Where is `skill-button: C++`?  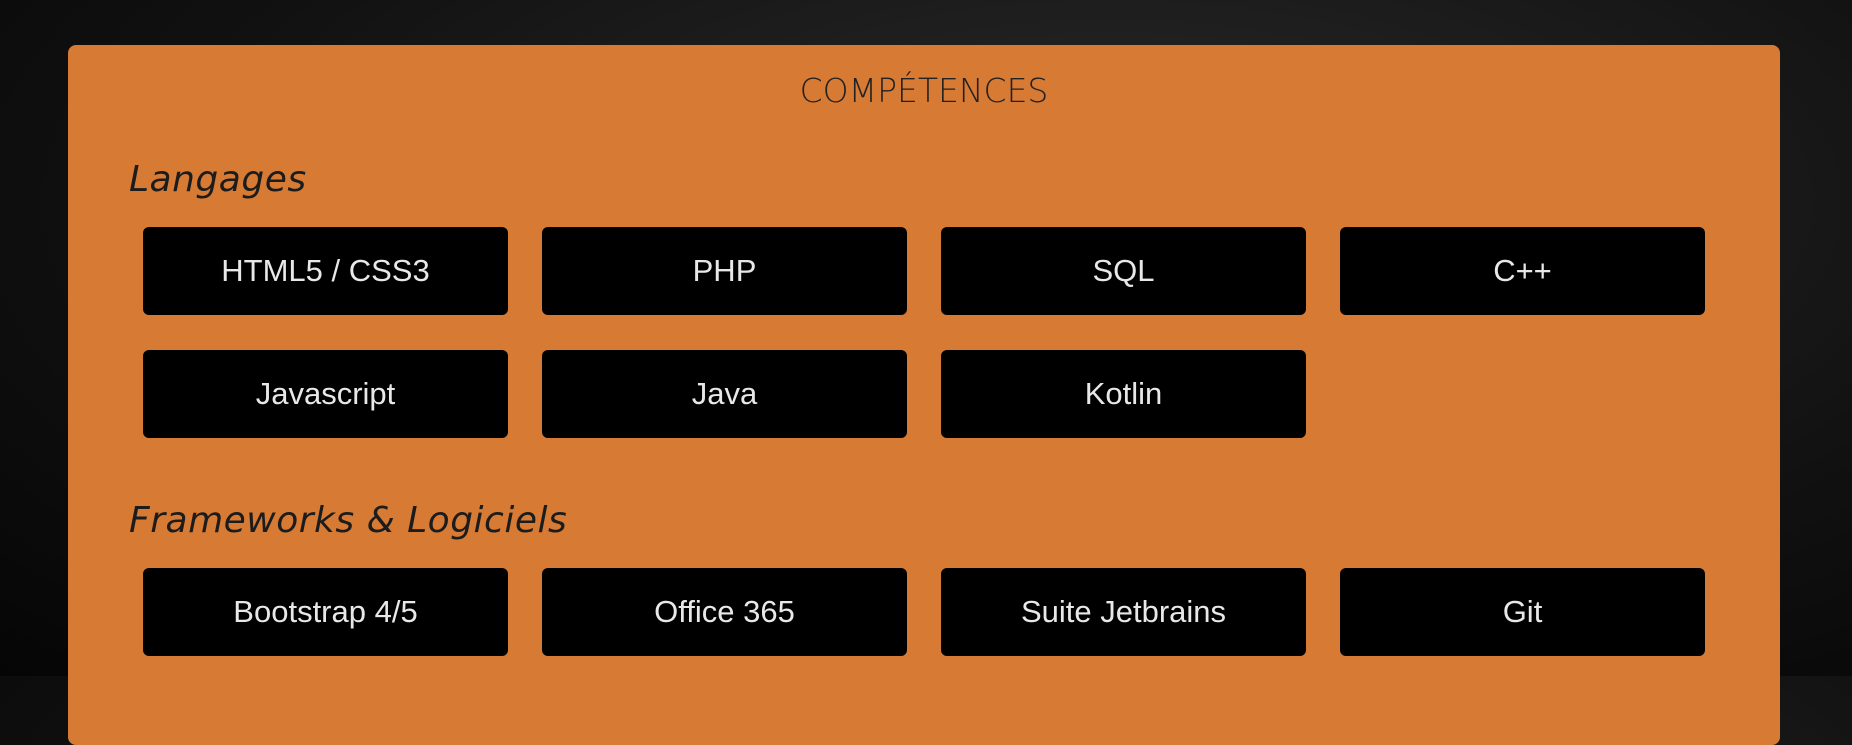 skill-button: C++ is located at coordinates (1522, 271).